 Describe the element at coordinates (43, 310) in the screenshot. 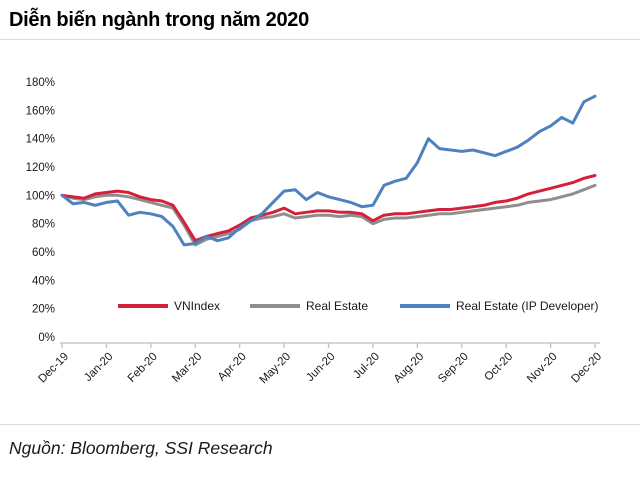

I see `y-tick-label: 20%` at that location.